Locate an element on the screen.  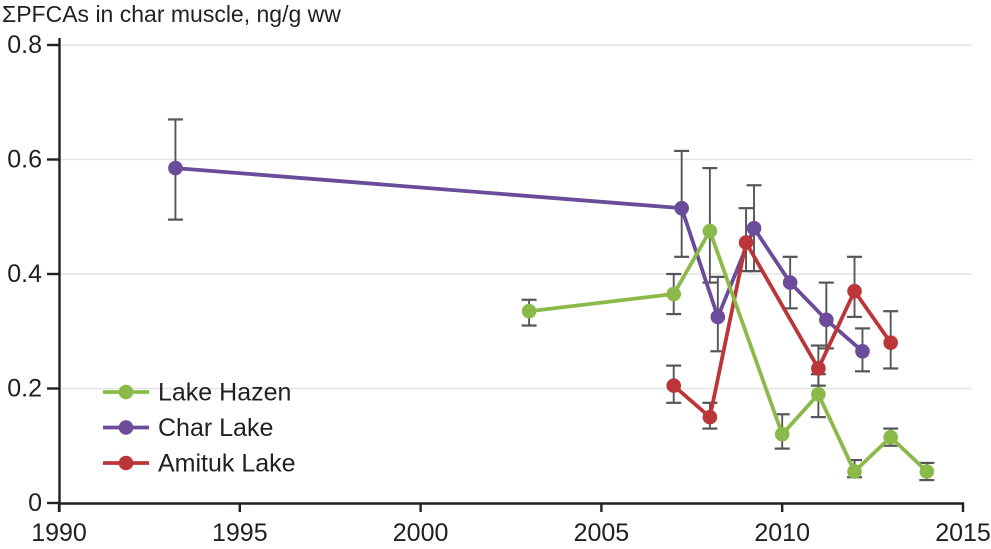
legend: Lake Hazen Char Lake Amituk Lake is located at coordinates (199, 428).